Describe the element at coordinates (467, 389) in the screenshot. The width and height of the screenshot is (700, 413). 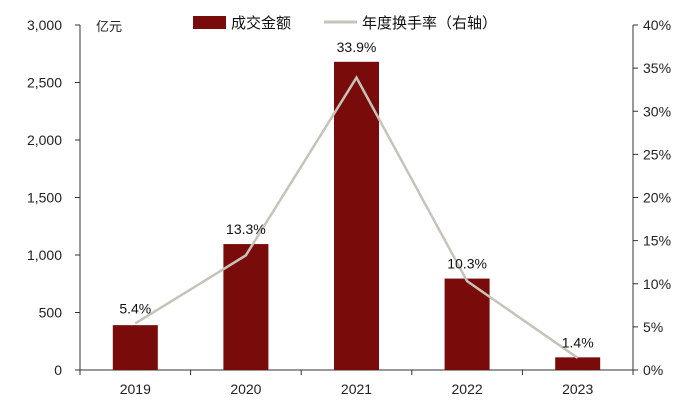
I see `x-tick-label: 2022` at that location.